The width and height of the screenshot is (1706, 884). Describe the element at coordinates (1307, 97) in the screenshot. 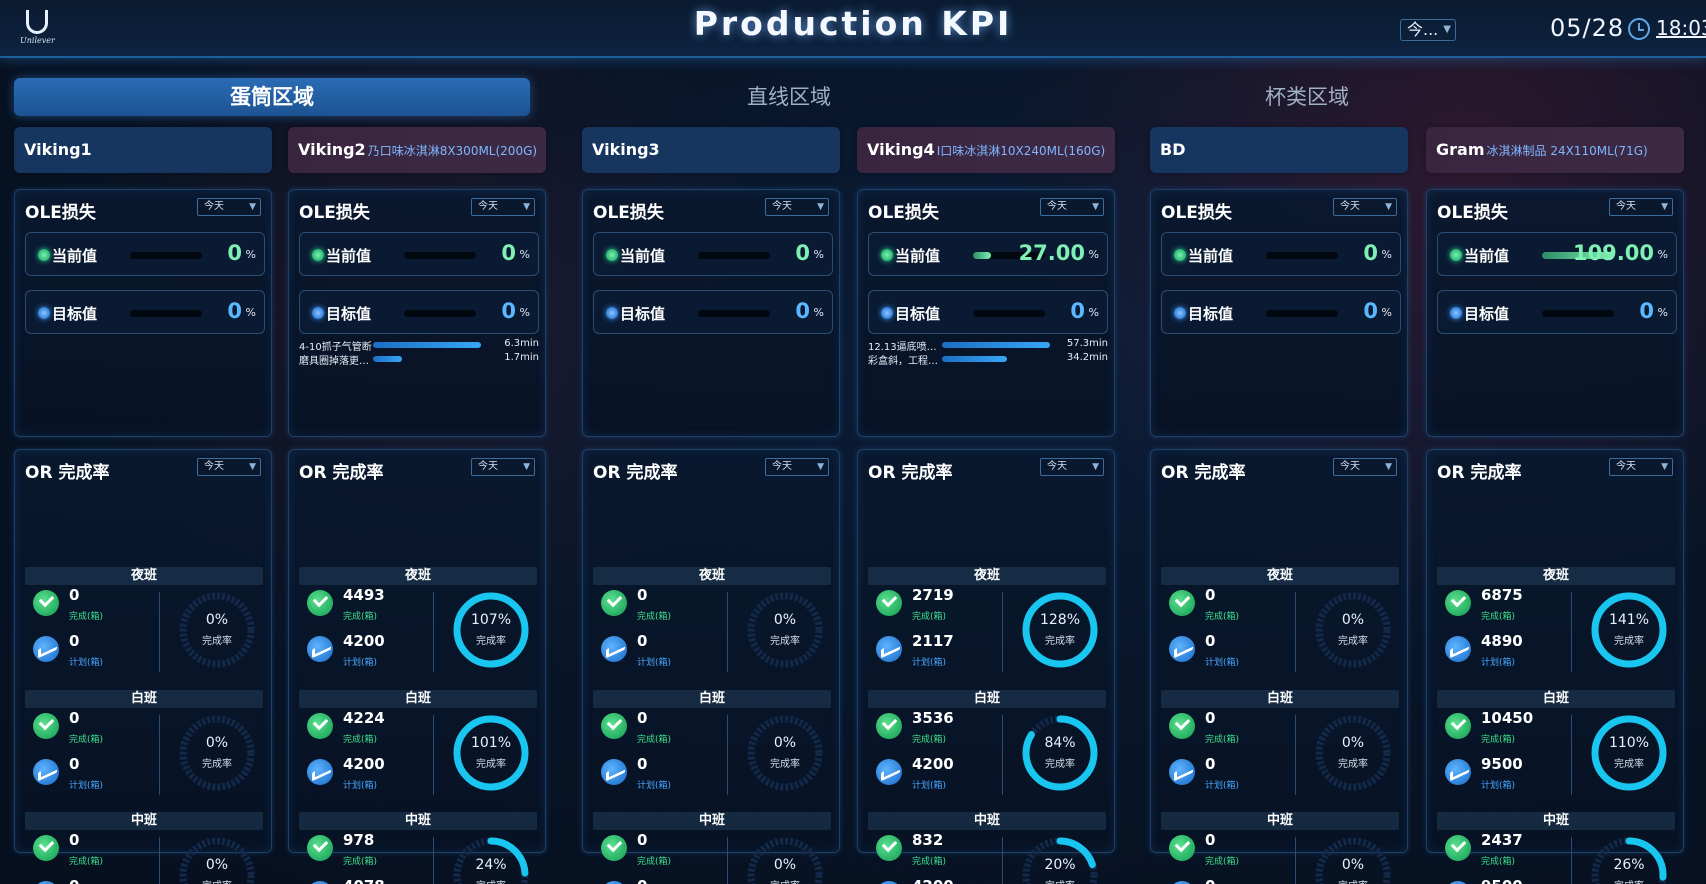

I see `tab-cup-area: 杯类区域` at that location.